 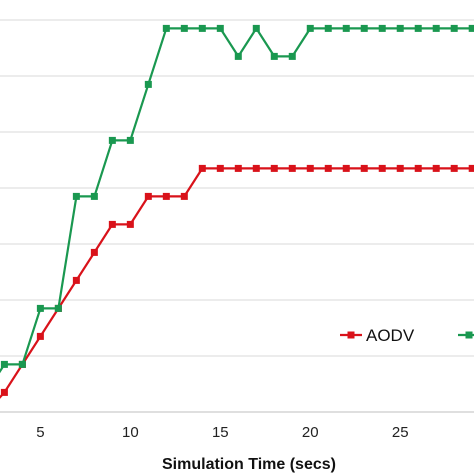 I want to click on x-tick-label: 15, so click(x=220, y=432).